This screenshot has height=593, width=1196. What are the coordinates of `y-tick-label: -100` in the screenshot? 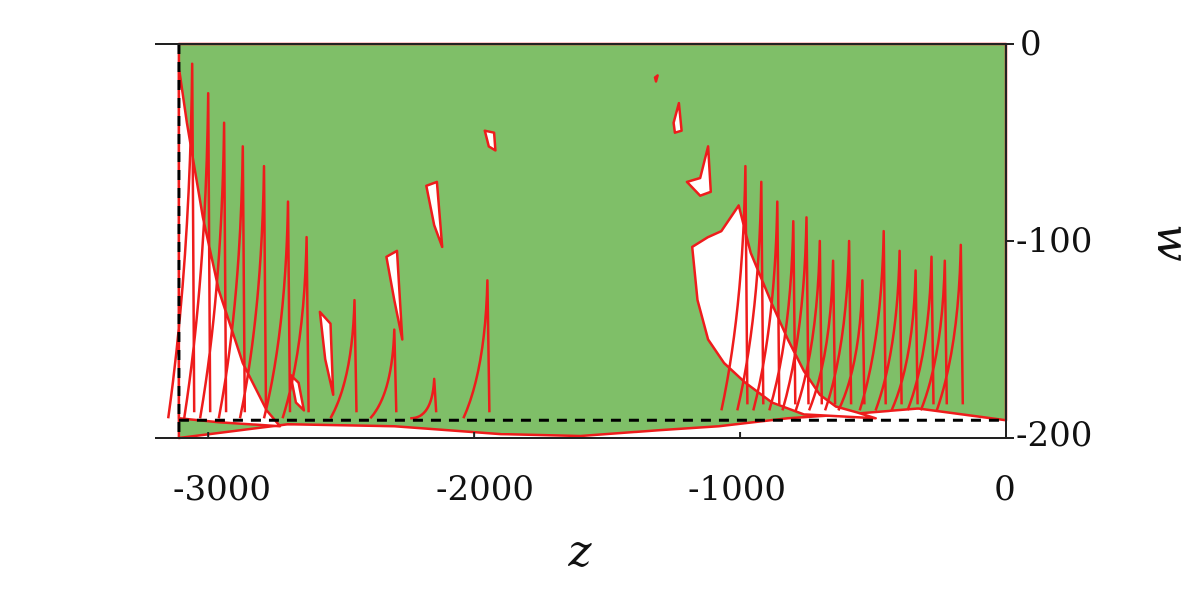 It's located at (1054, 241).